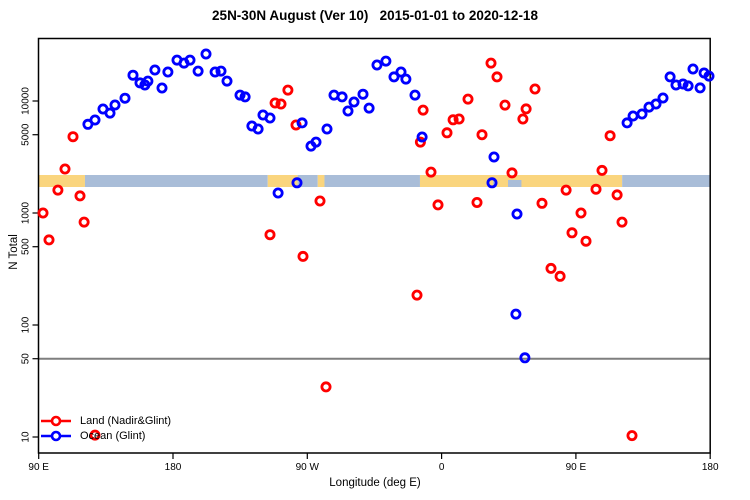  I want to click on ocean-series-icon, so click(56, 436).